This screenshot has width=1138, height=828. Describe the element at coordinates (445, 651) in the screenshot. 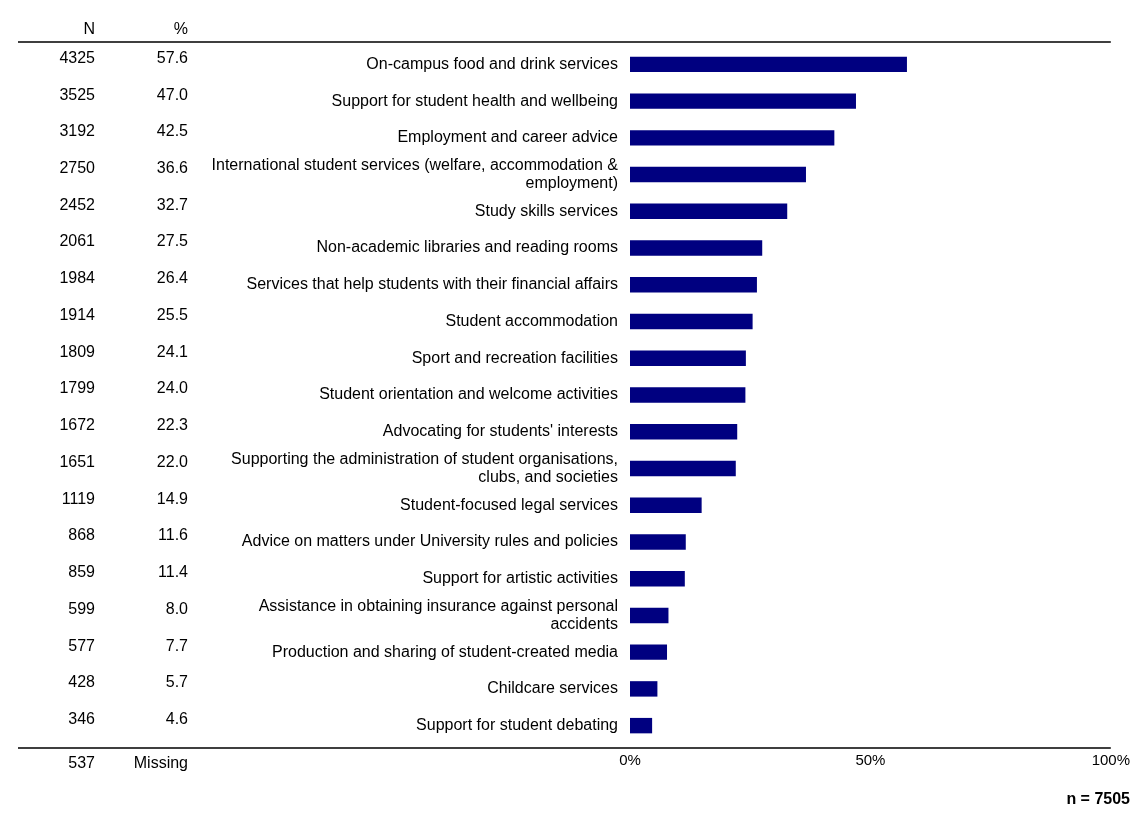

I see `y-tick-label: Production and sharing of student-created media` at that location.